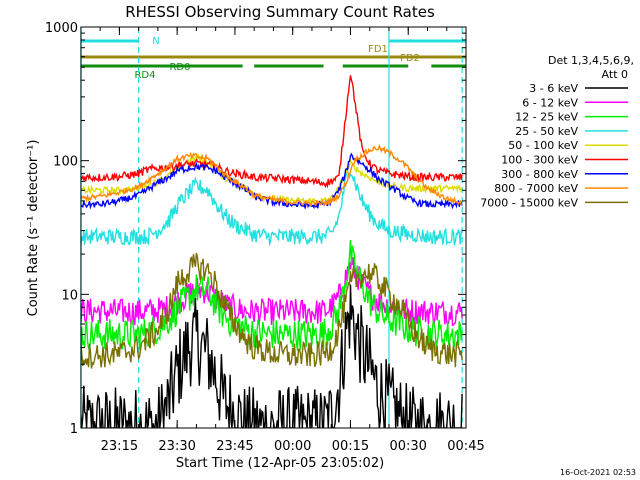 Image resolution: width=640 pixels, height=480 pixels. Describe the element at coordinates (591, 60) in the screenshot. I see `legend-header-line-1: Det 1,3,4,5,6,9,` at that location.